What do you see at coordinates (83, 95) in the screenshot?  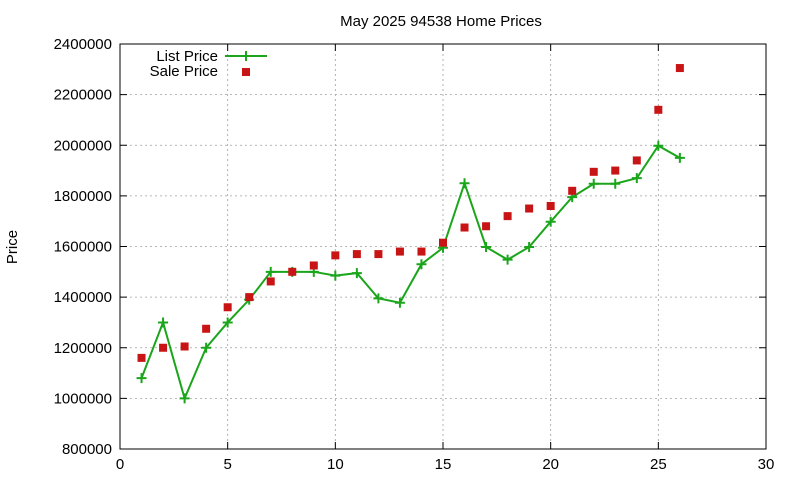 I see `y-tick-label: 2200000` at bounding box center [83, 95].